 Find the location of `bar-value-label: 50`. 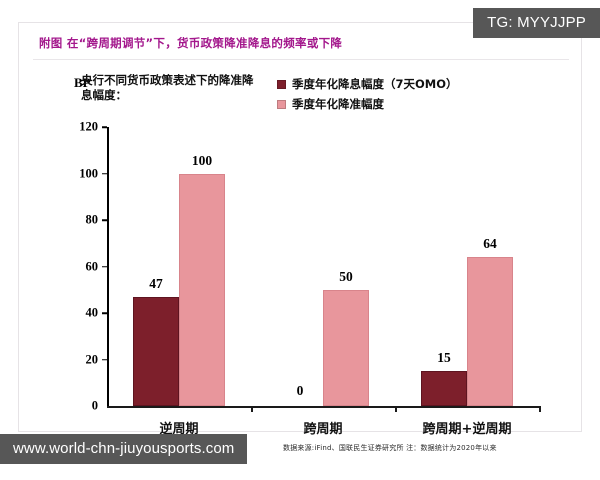

bar-value-label: 50 is located at coordinates (346, 276).